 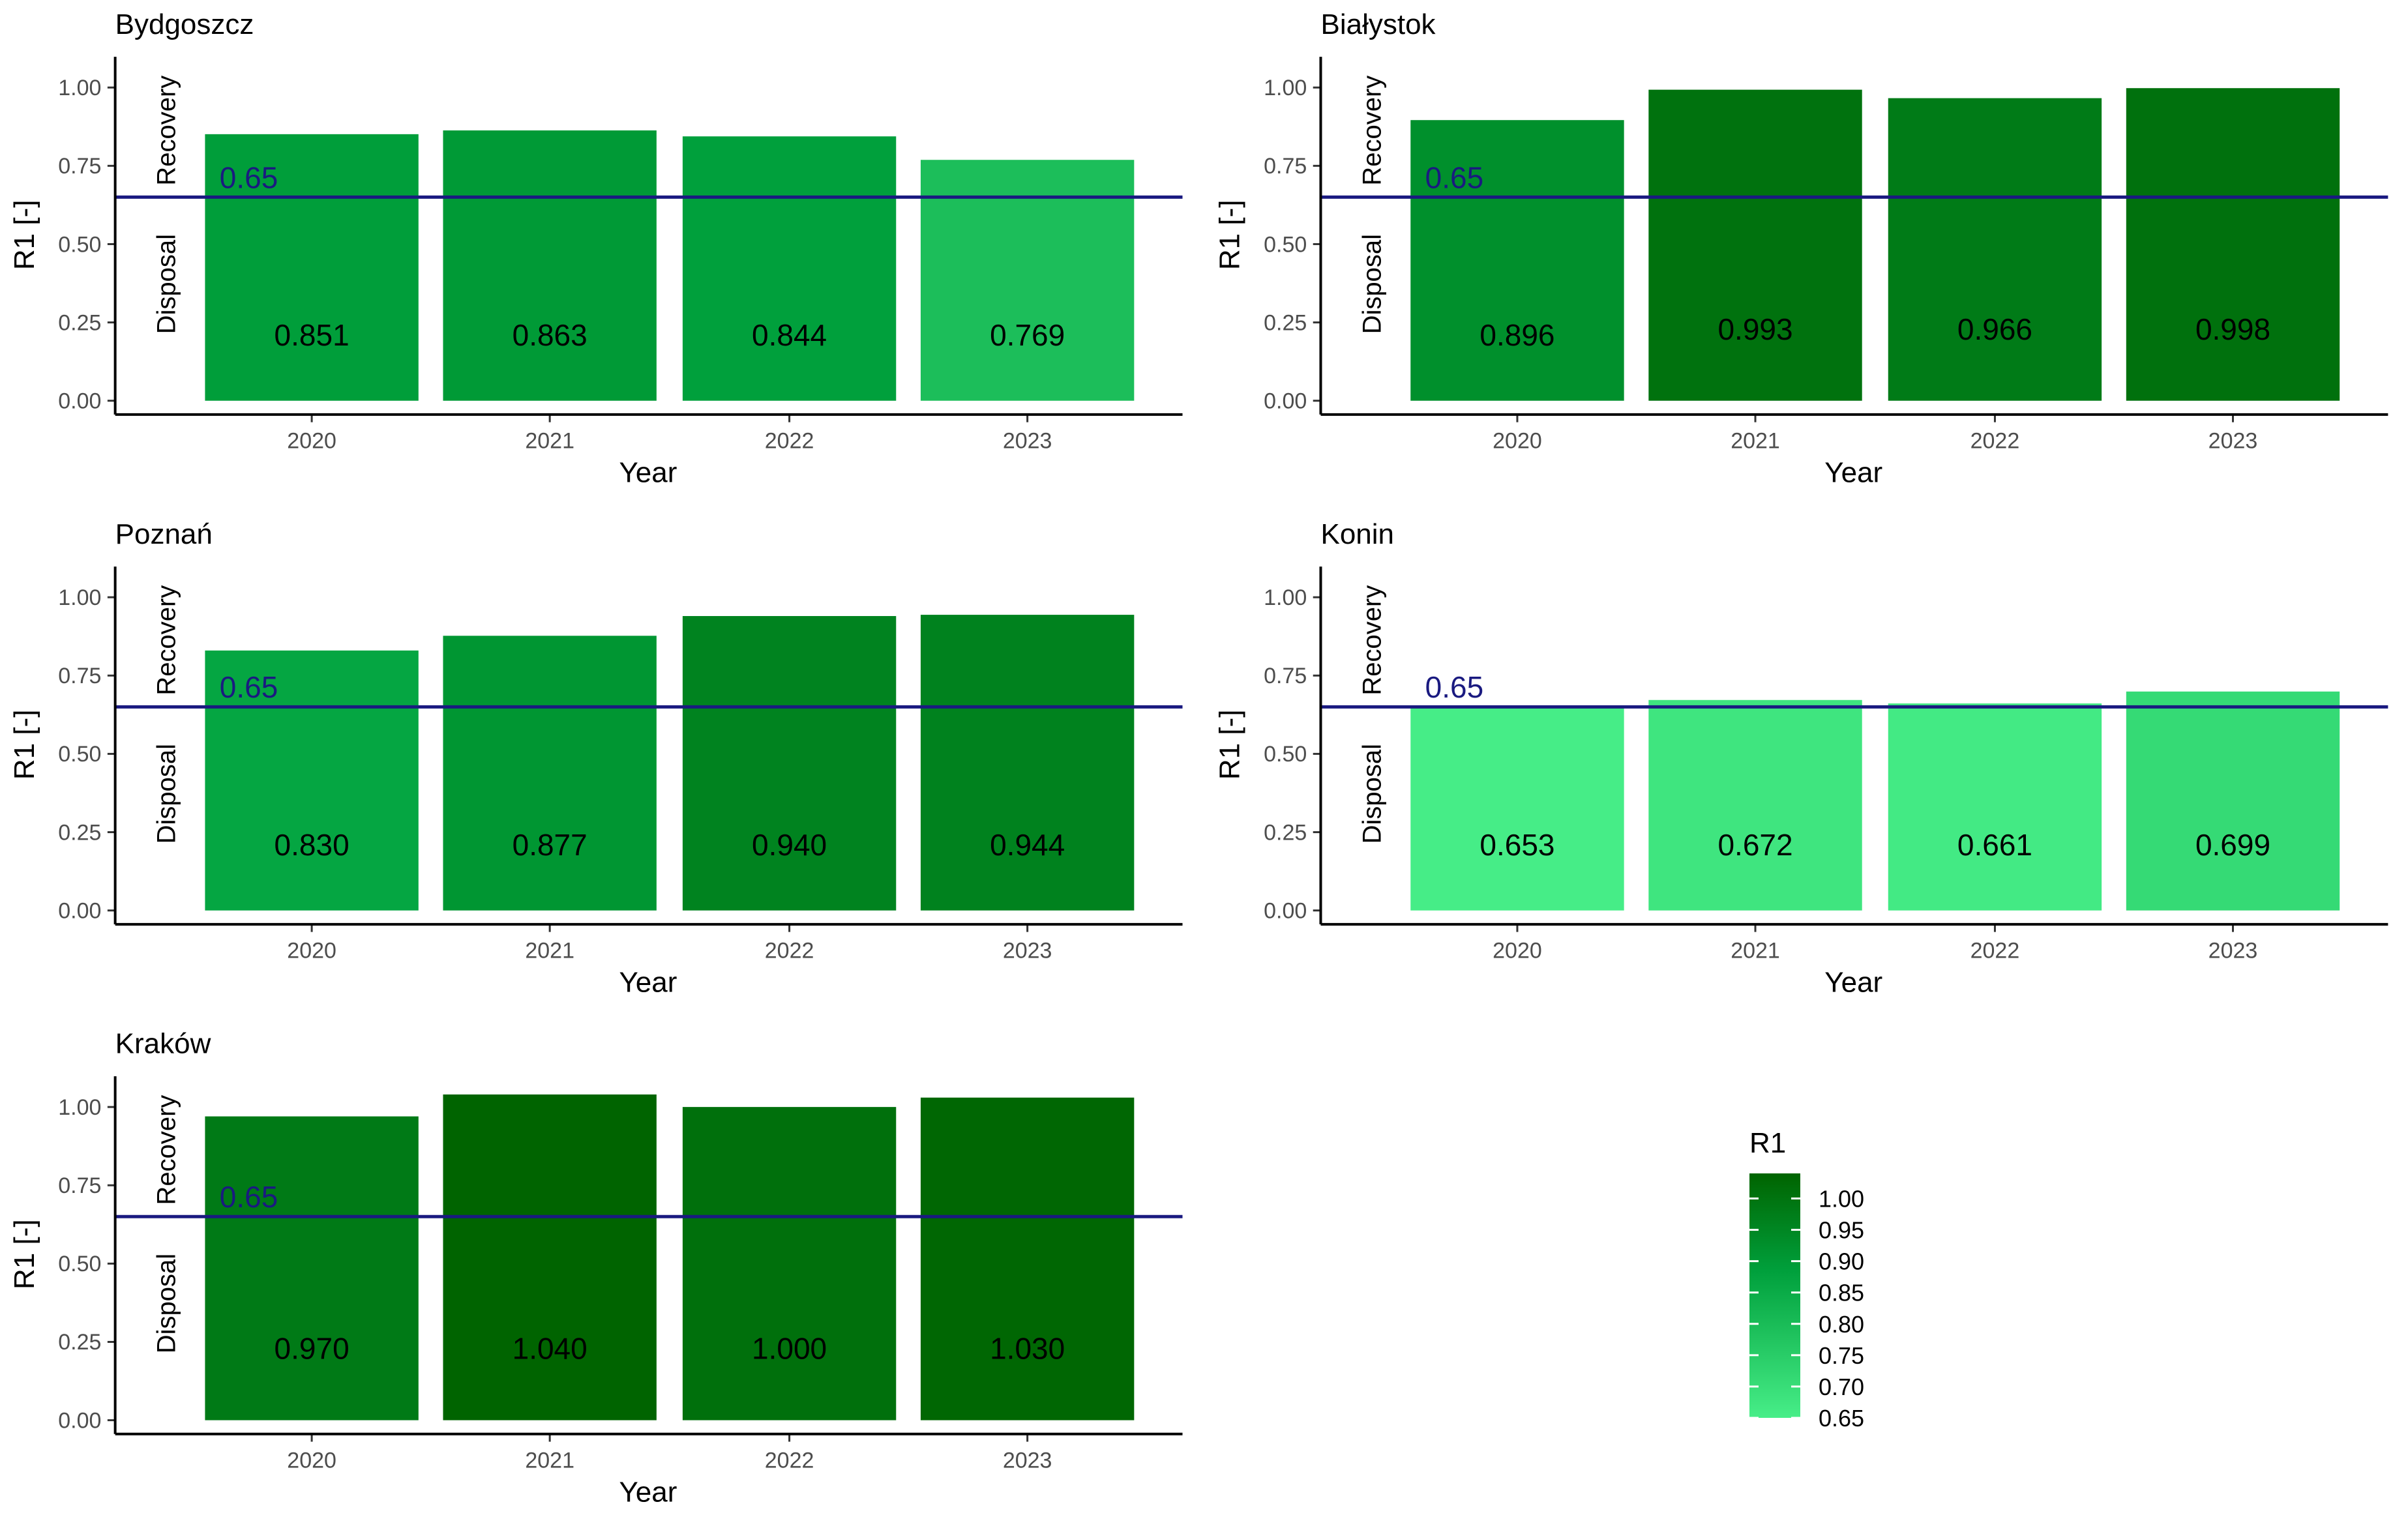 What do you see at coordinates (1841, 1293) in the screenshot?
I see `legend-tick-label: 0.85` at bounding box center [1841, 1293].